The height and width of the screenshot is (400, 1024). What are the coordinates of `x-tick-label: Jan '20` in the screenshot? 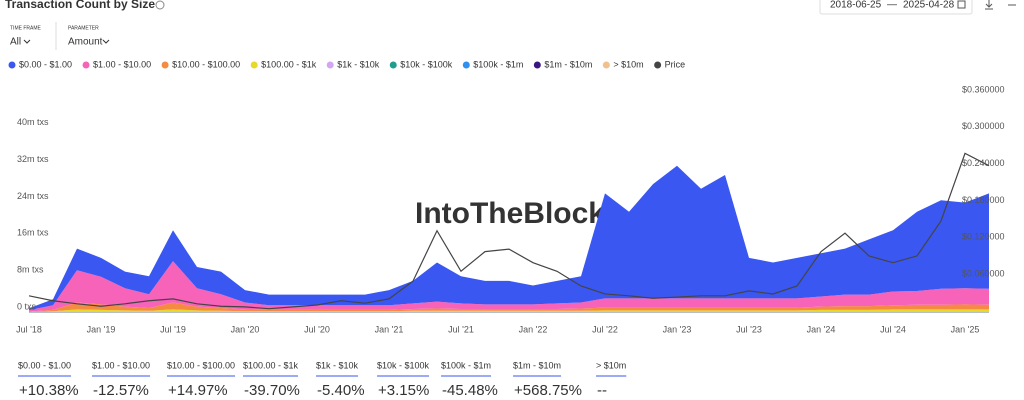 It's located at (245, 329).